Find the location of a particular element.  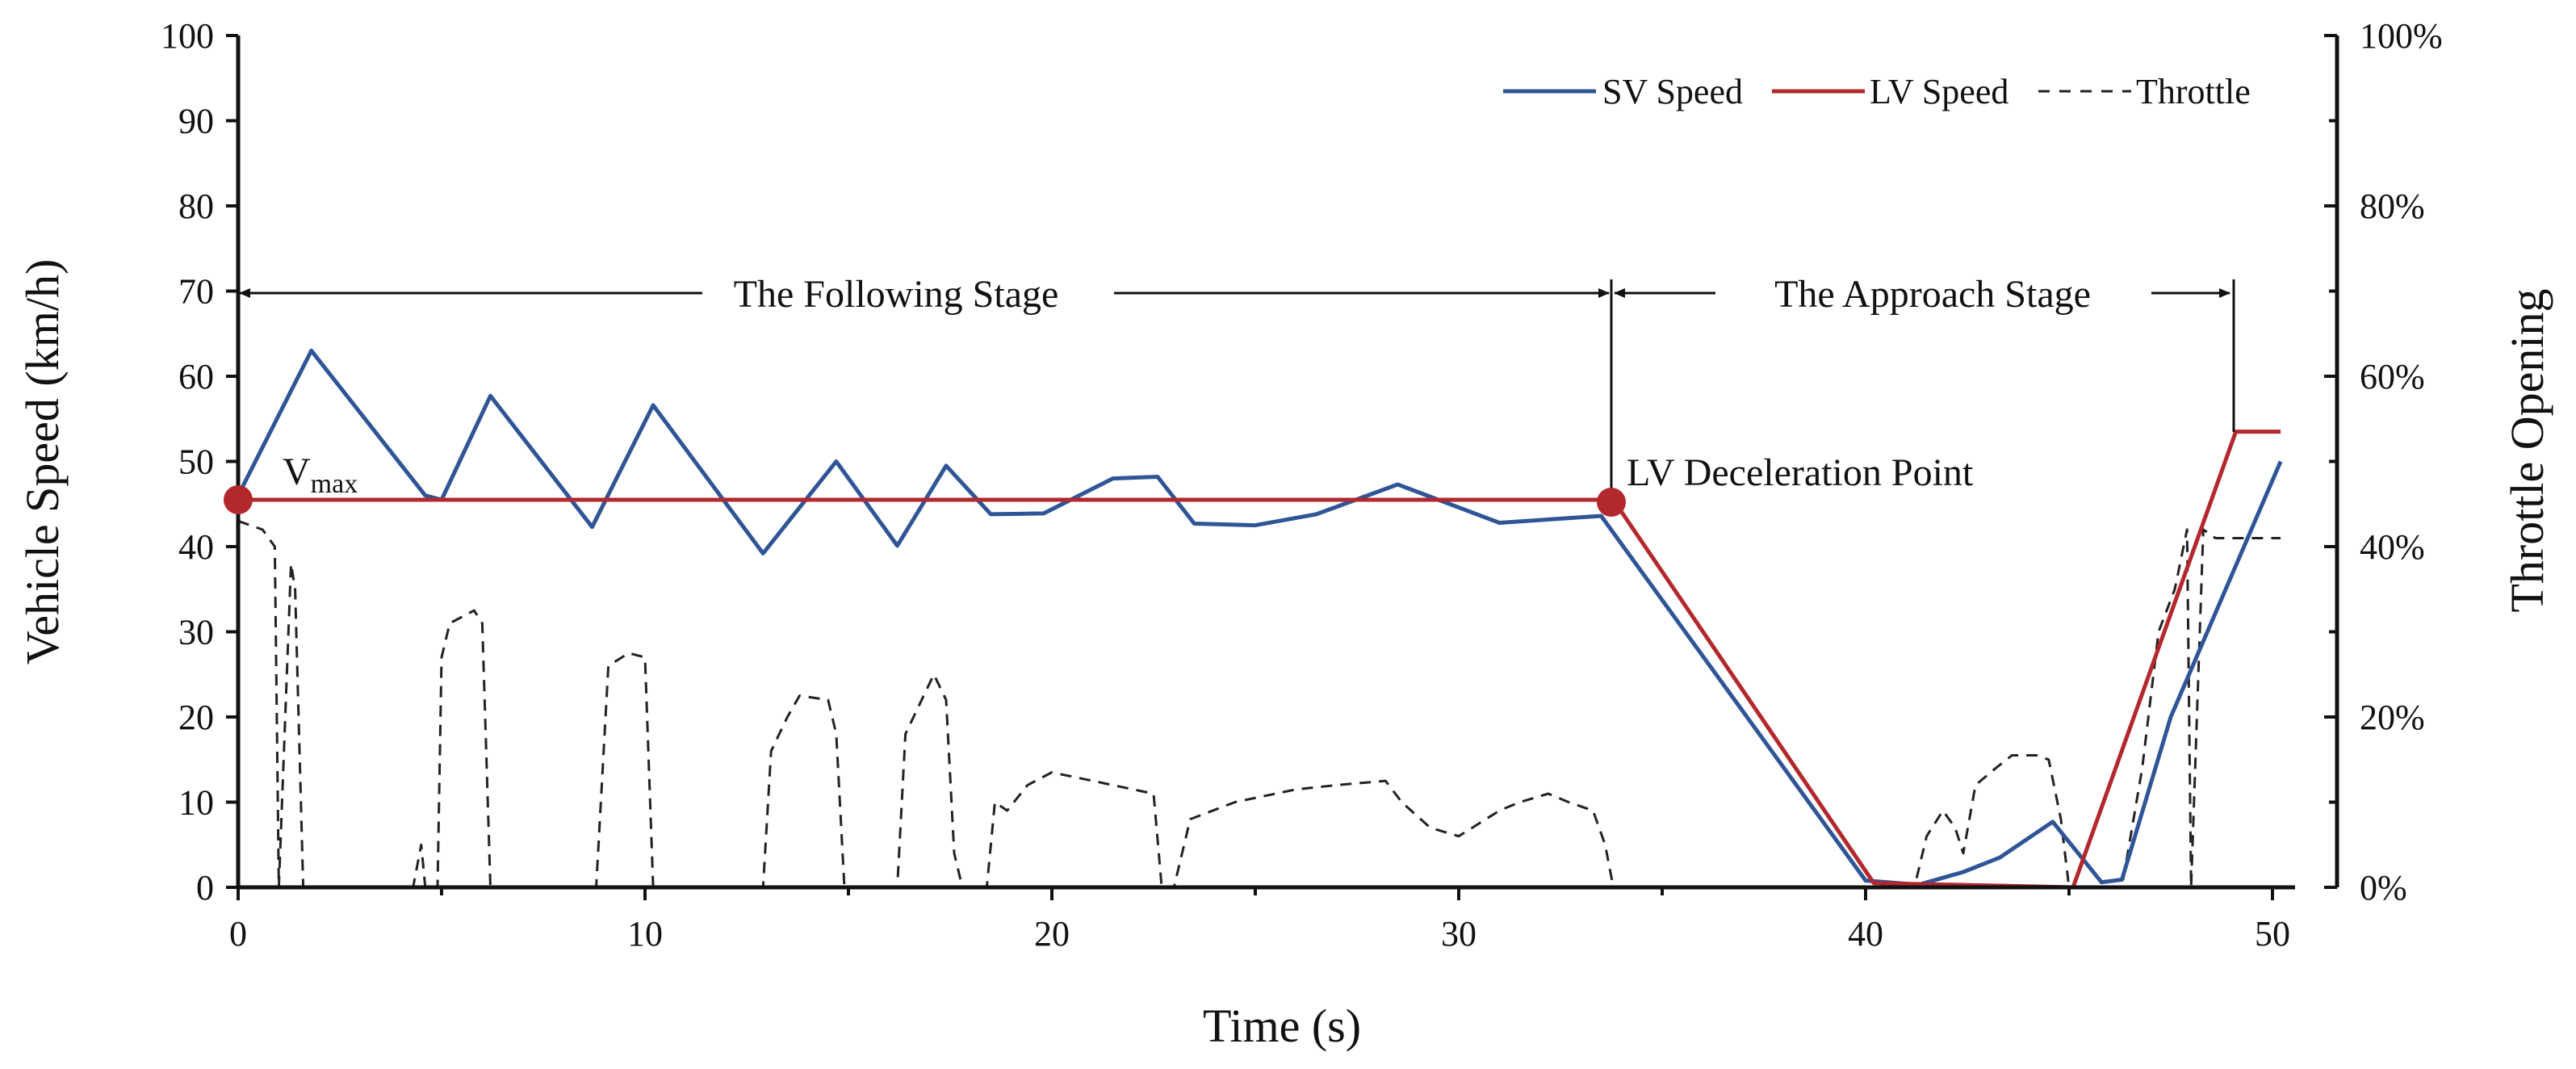

y-tick-label-right: 0% is located at coordinates (2383, 888).